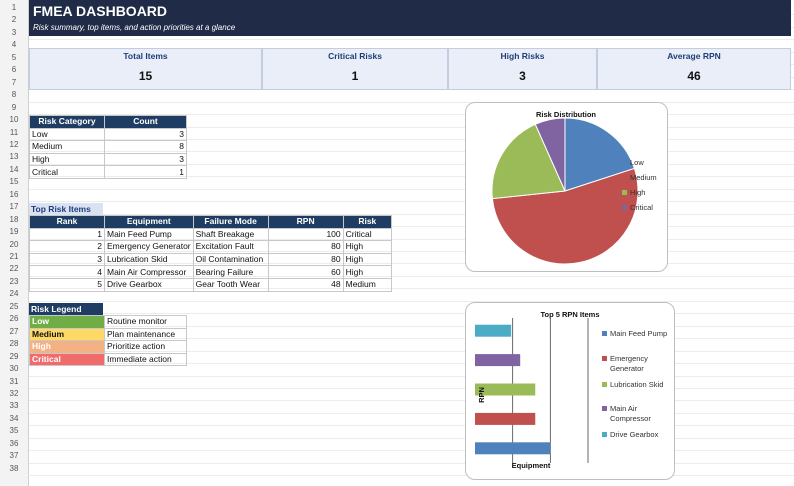 This screenshot has width=794, height=486. I want to click on row-number: 3, so click(14, 33).